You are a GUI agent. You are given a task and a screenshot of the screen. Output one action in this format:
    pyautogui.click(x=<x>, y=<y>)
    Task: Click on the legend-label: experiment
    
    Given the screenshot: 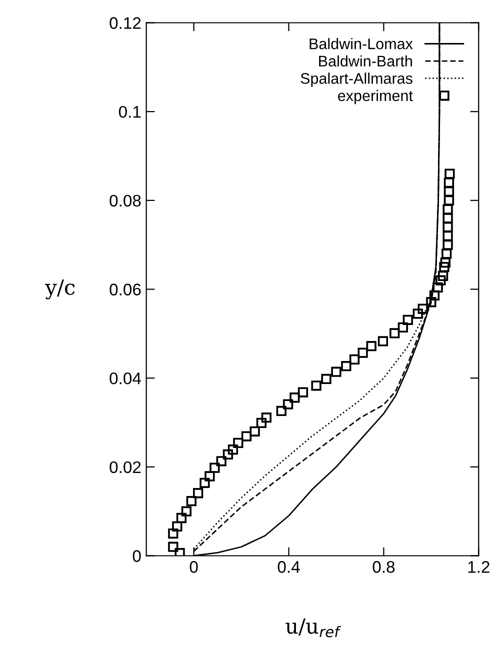 What is the action you would take?
    pyautogui.click(x=375, y=97)
    